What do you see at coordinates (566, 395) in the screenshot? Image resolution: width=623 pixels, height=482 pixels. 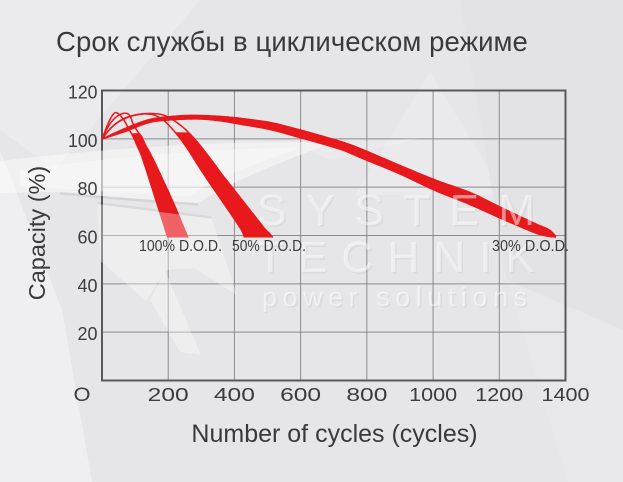 I see `svg-text: 1400` at bounding box center [566, 395].